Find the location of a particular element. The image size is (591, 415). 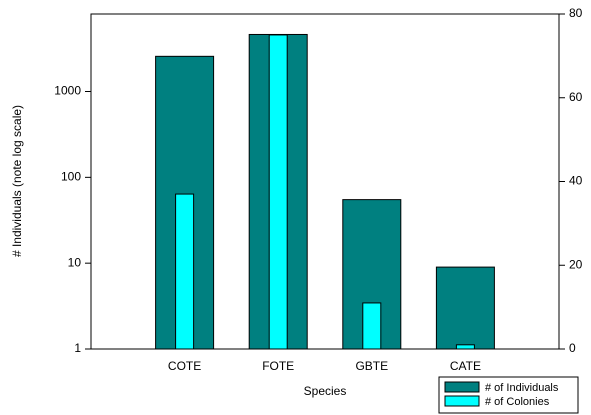

y-axis-label: # Individuals (note log scale) is located at coordinates (17, 181).